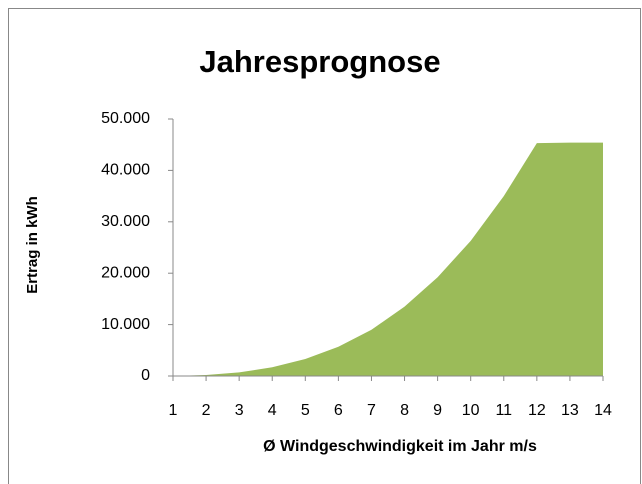  What do you see at coordinates (537, 410) in the screenshot?
I see `x-tick-label: 12` at bounding box center [537, 410].